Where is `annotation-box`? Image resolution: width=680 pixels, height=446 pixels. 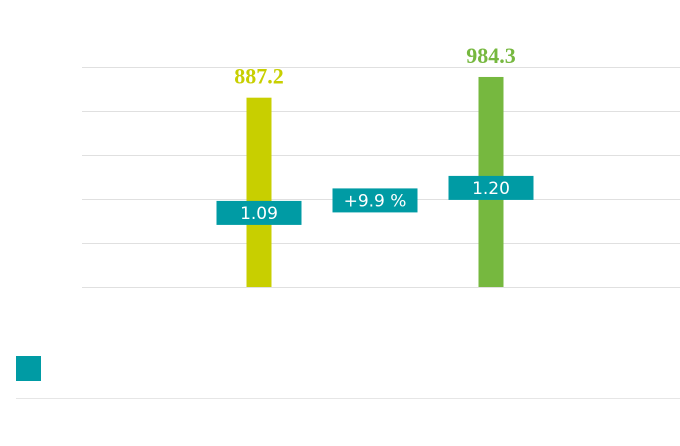 annotation-box is located at coordinates (375, 200).